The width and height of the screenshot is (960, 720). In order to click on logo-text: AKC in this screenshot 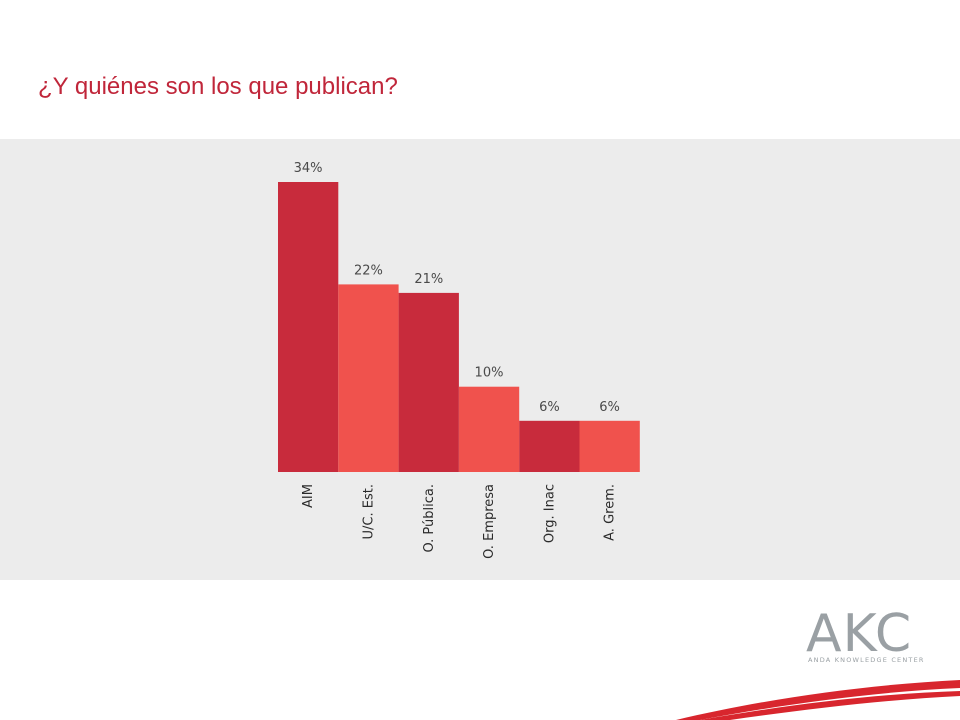, I will do `click(859, 634)`.